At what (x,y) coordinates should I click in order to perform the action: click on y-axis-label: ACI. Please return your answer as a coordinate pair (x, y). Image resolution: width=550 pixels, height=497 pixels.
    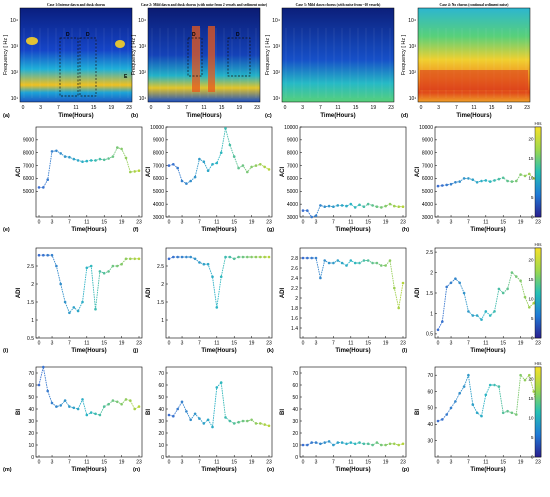
    Looking at the image, I should click on (149, 172).